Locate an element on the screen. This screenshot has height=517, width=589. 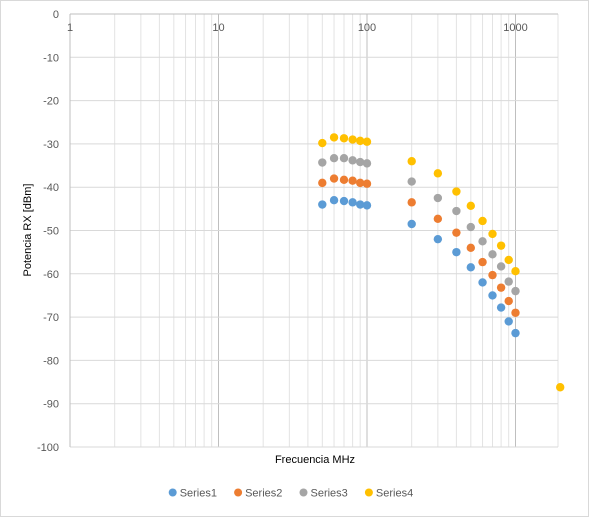
y-tick-label: -20 is located at coordinates (51, 102).